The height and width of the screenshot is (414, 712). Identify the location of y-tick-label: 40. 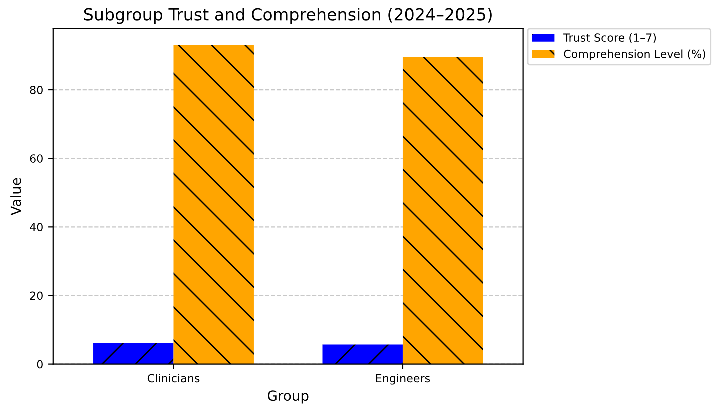
(36, 227).